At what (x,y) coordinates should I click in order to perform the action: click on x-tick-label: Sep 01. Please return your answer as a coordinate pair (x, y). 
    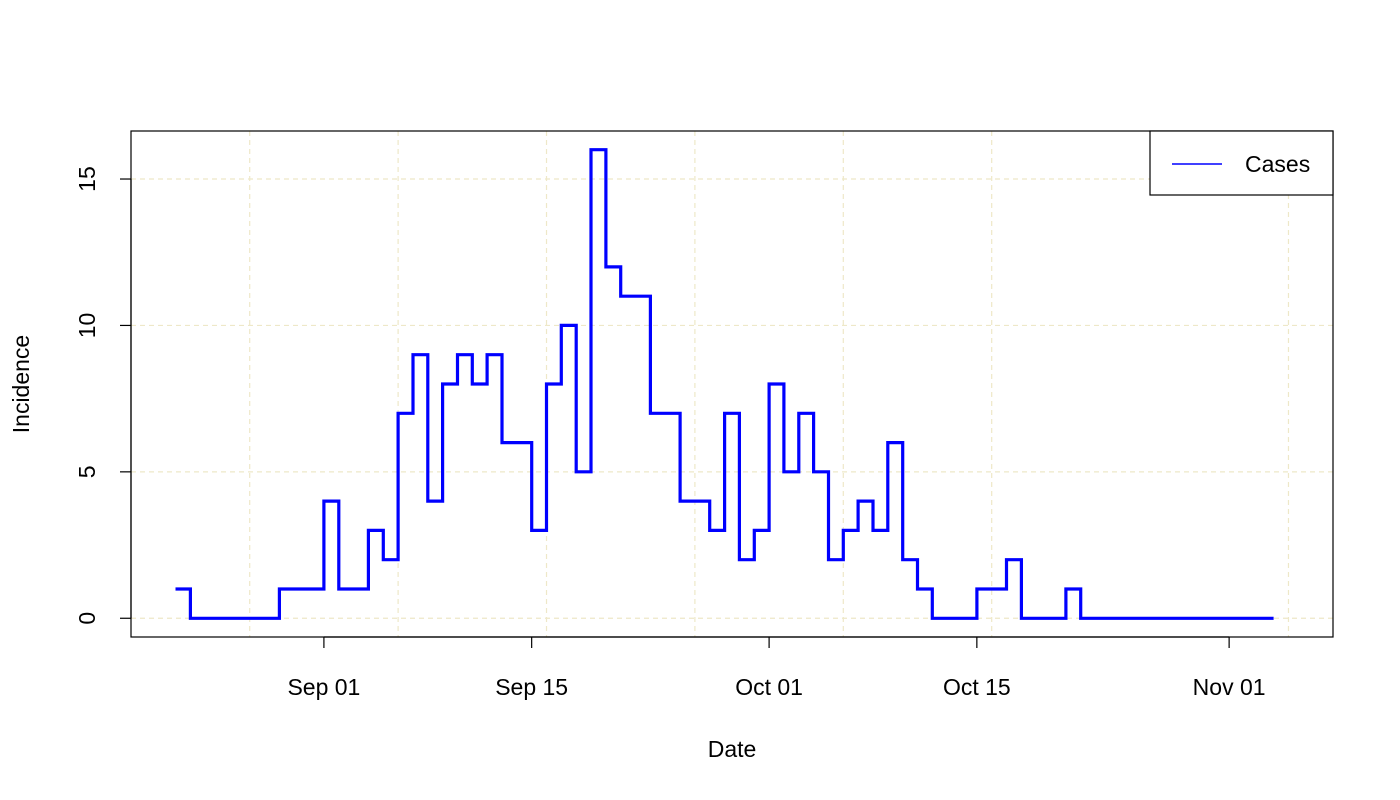
    Looking at the image, I should click on (323, 687).